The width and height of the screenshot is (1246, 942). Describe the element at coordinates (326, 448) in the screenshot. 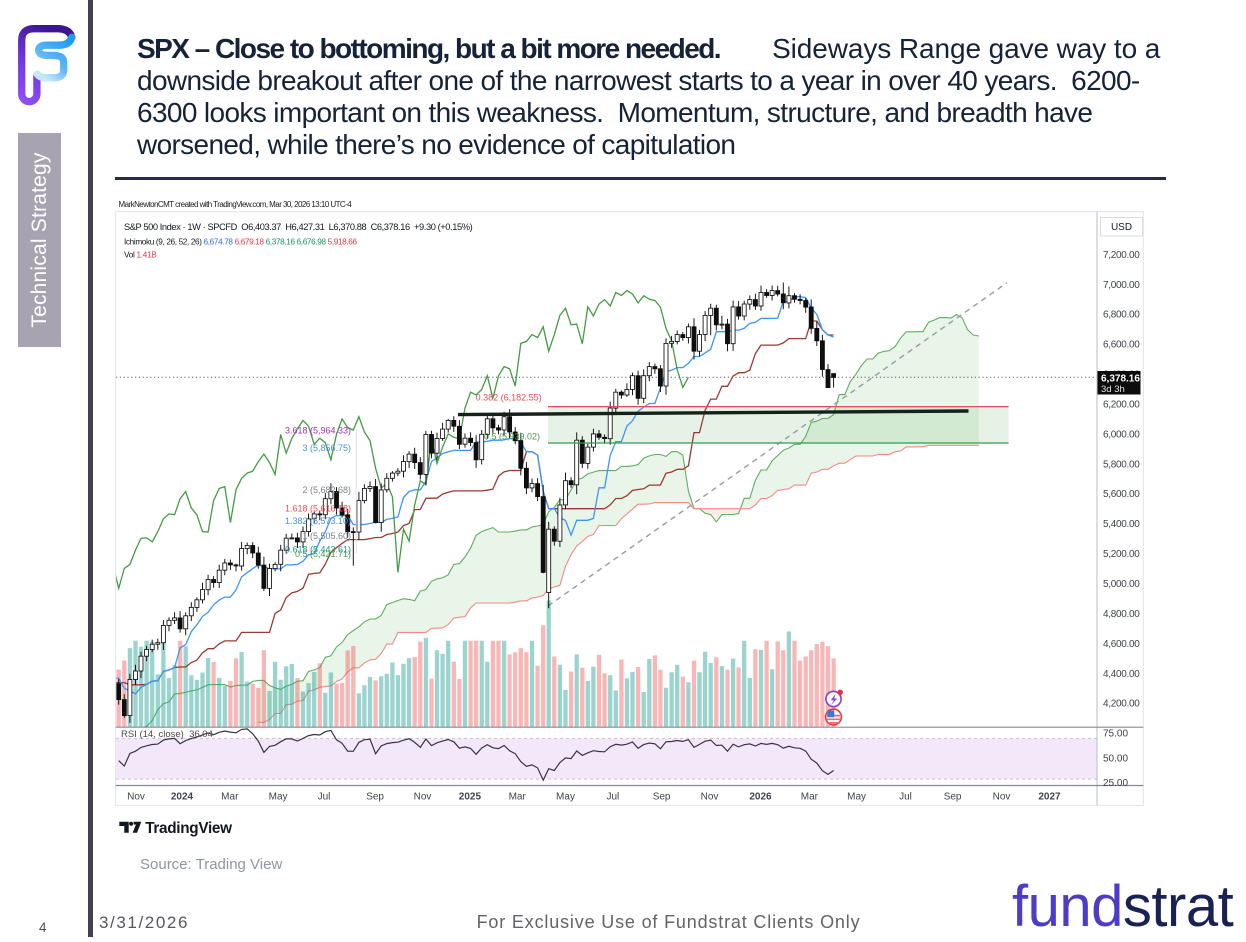

I see `svg-text: 3 (5,856.75)` at that location.